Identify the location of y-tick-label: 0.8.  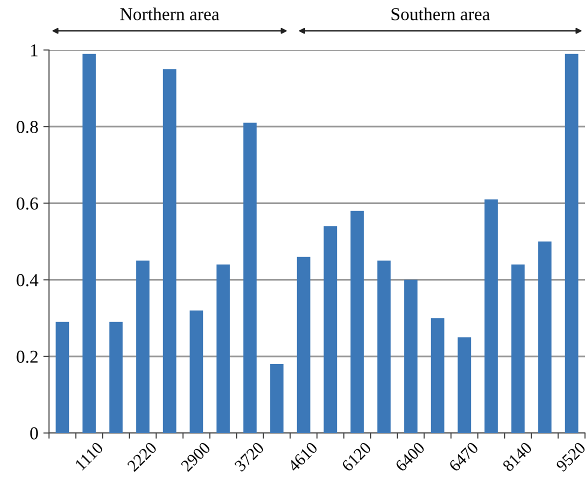
(27, 127).